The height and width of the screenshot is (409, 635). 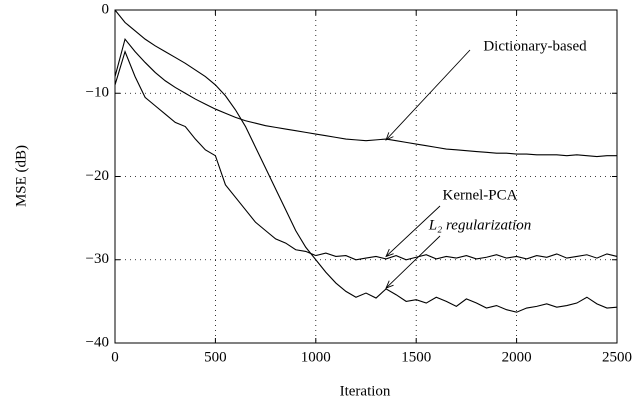 What do you see at coordinates (316, 357) in the screenshot?
I see `x-tick-label: 1000` at bounding box center [316, 357].